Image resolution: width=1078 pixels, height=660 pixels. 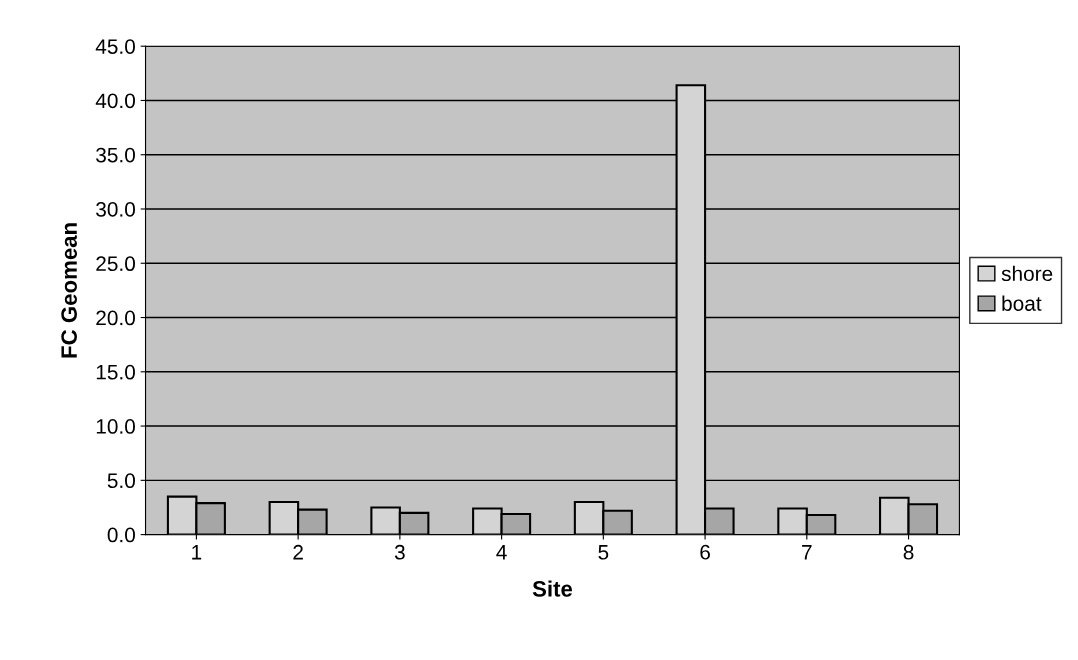 What do you see at coordinates (115, 426) in the screenshot?
I see `y-tick-label: 10.0` at bounding box center [115, 426].